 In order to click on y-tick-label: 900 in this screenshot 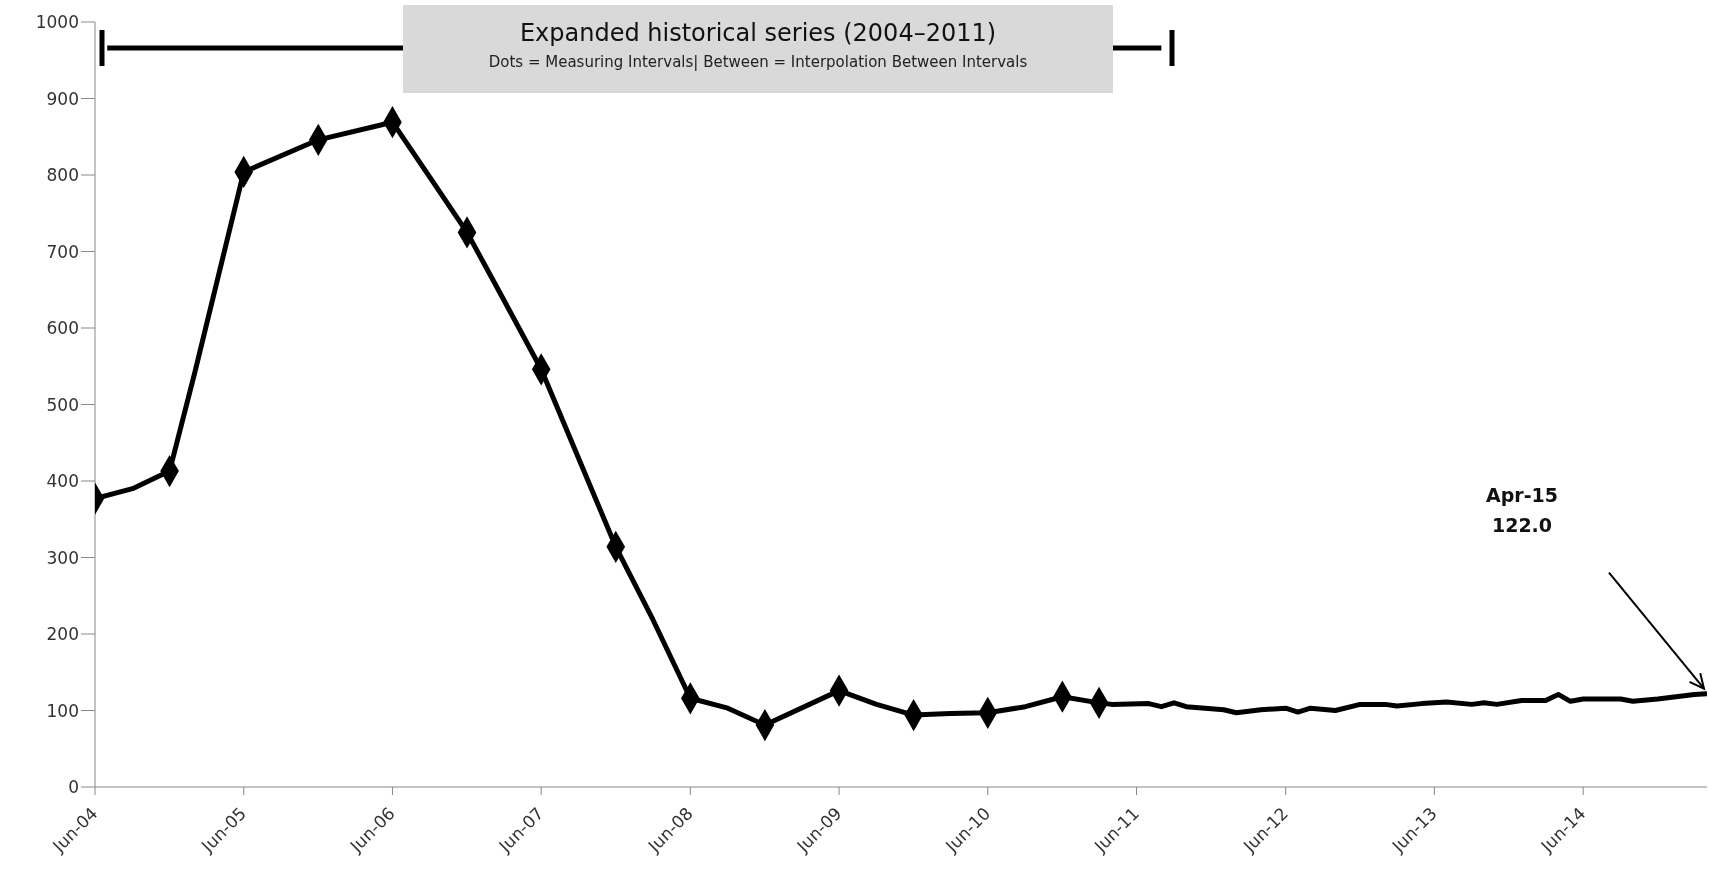, I will do `click(62, 98)`.